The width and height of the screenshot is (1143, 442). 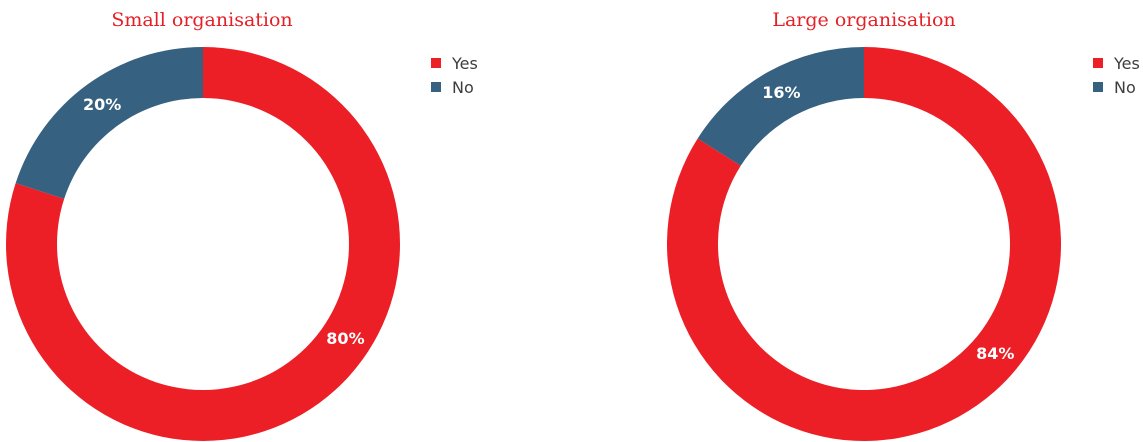 What do you see at coordinates (781, 92) in the screenshot?
I see `data-label-no: 16%` at bounding box center [781, 92].